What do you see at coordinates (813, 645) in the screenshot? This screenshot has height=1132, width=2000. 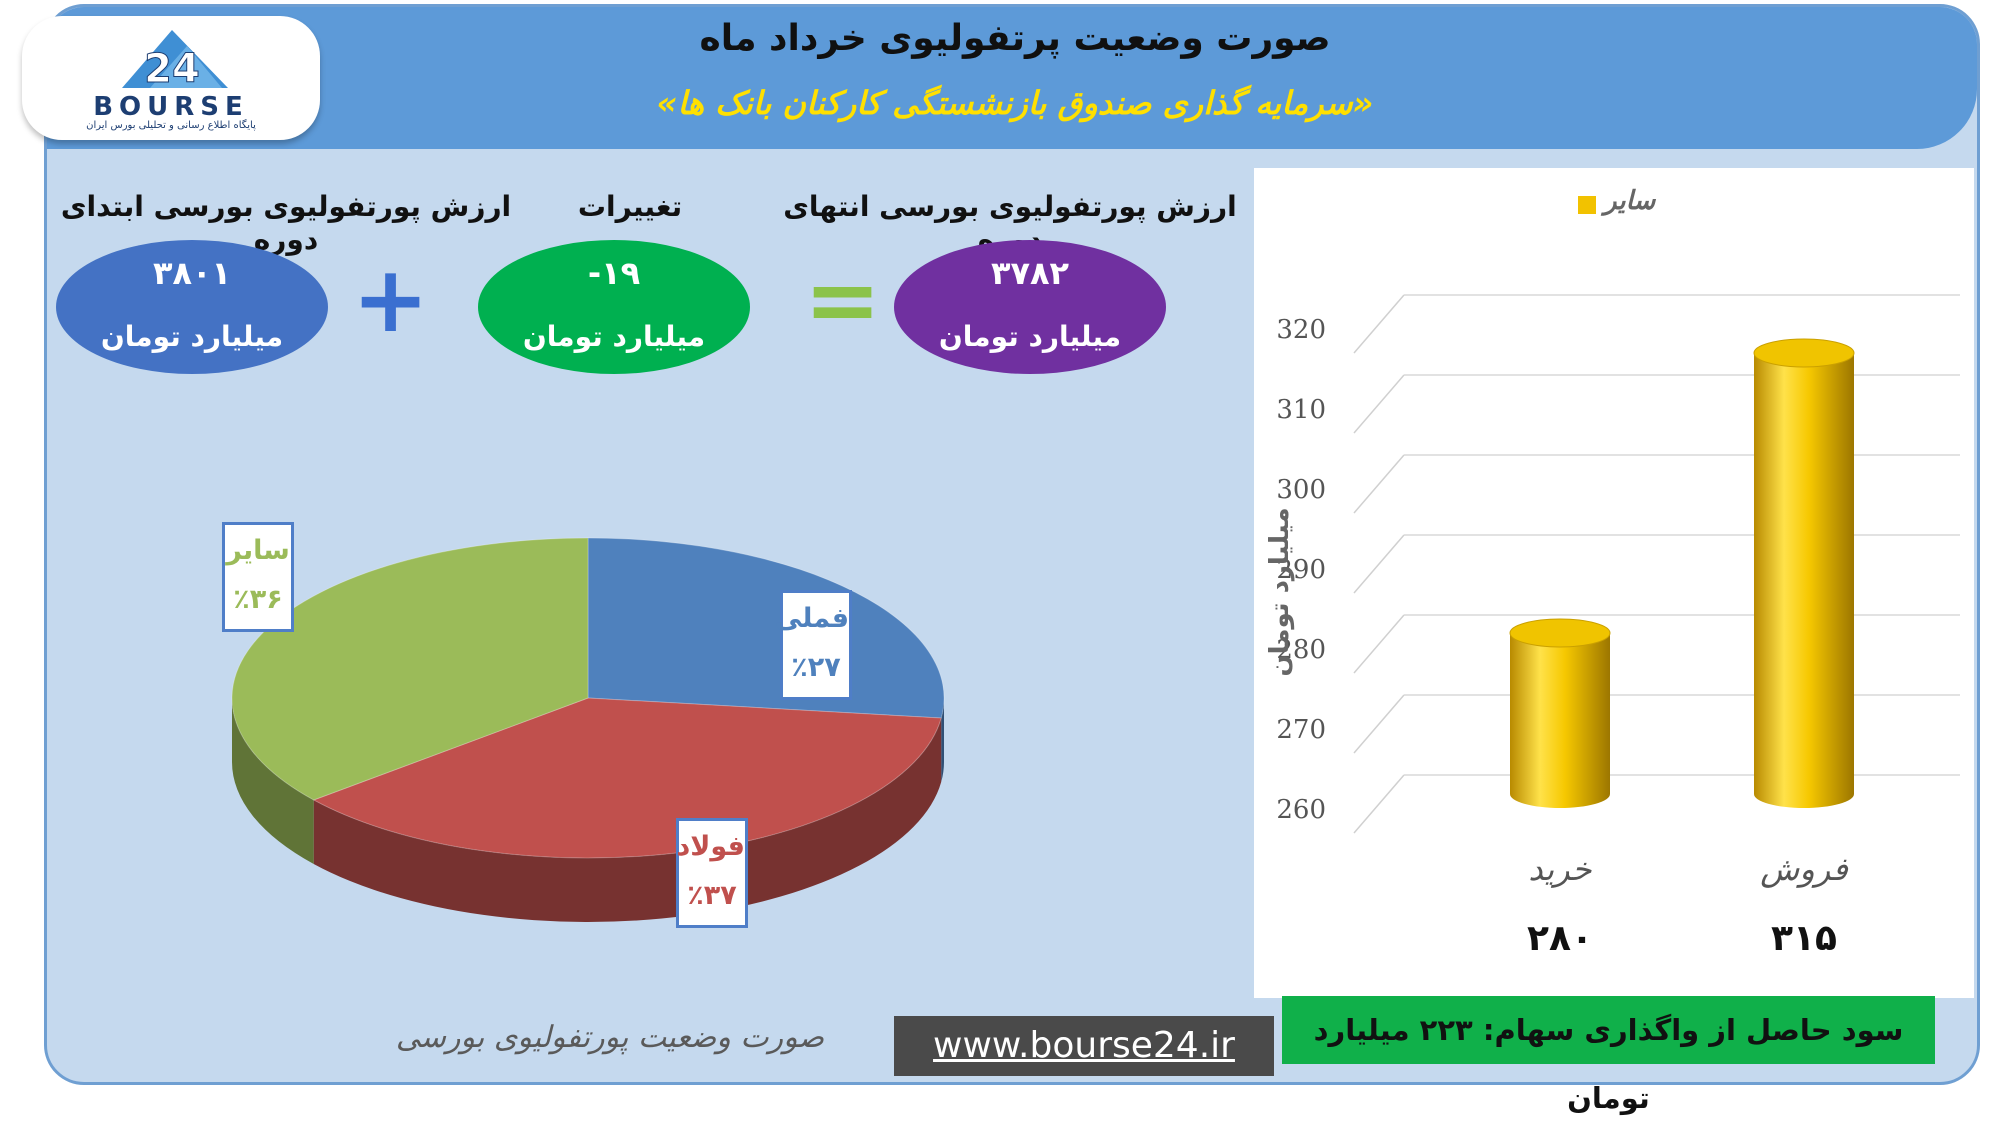 I see `pie-callout-fameli: فملی ٪۲۷` at bounding box center [813, 645].